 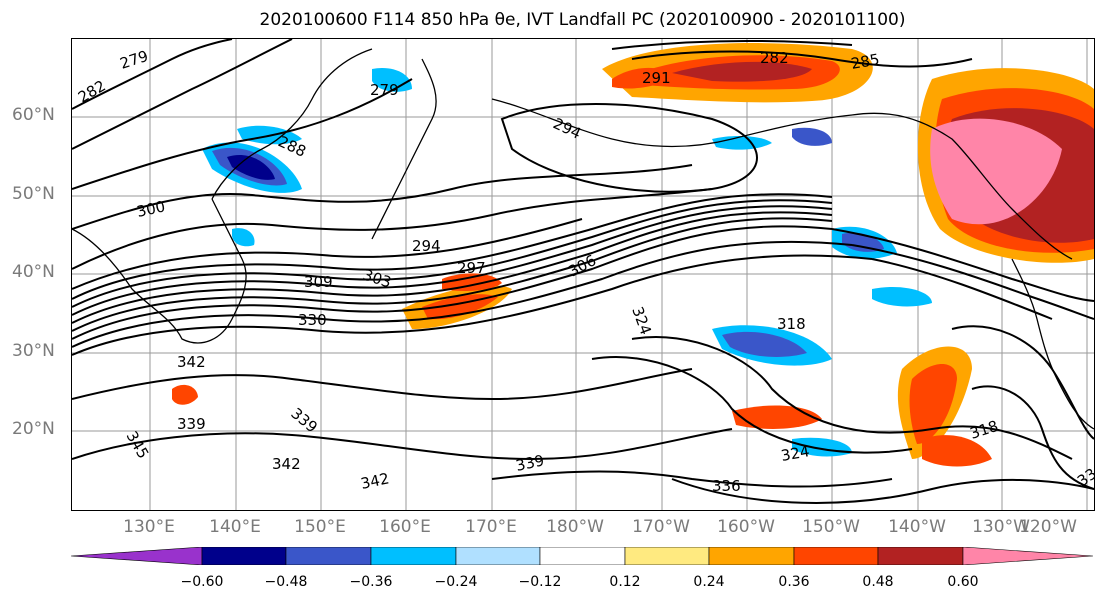 What do you see at coordinates (726, 486) in the screenshot?
I see `contour-label: 336` at bounding box center [726, 486].